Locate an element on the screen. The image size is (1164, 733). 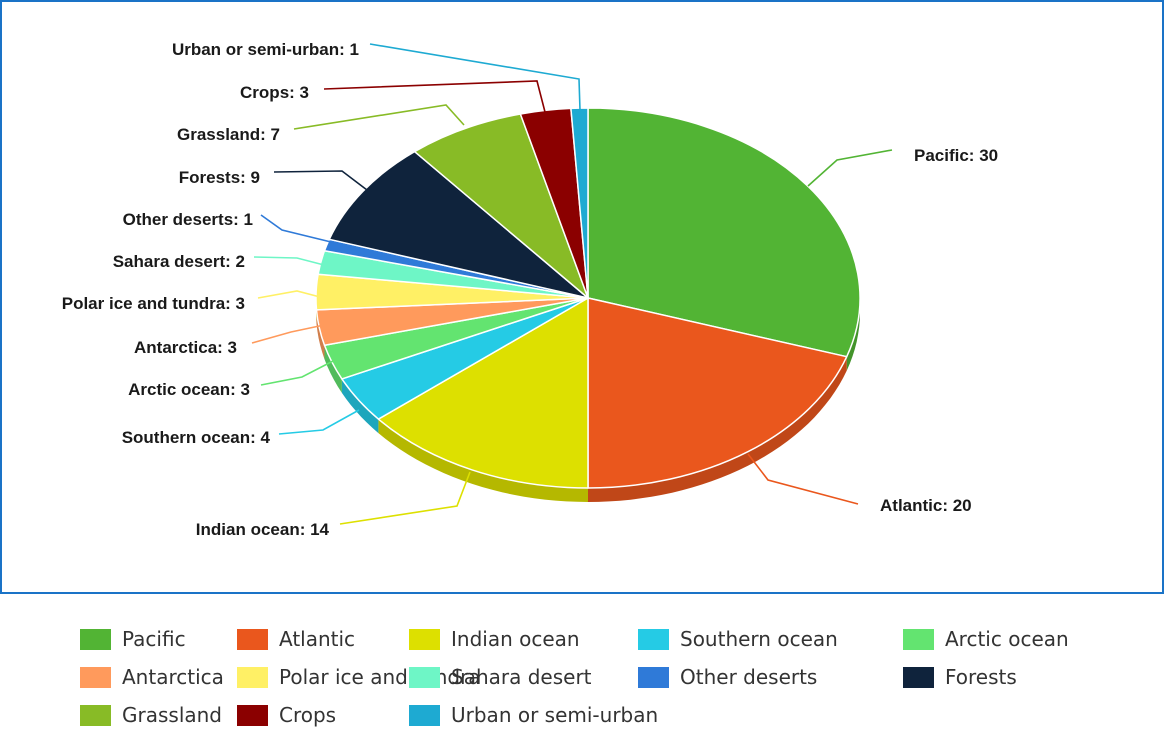
legend-item-pacific: Pacific is located at coordinates (158, 639).